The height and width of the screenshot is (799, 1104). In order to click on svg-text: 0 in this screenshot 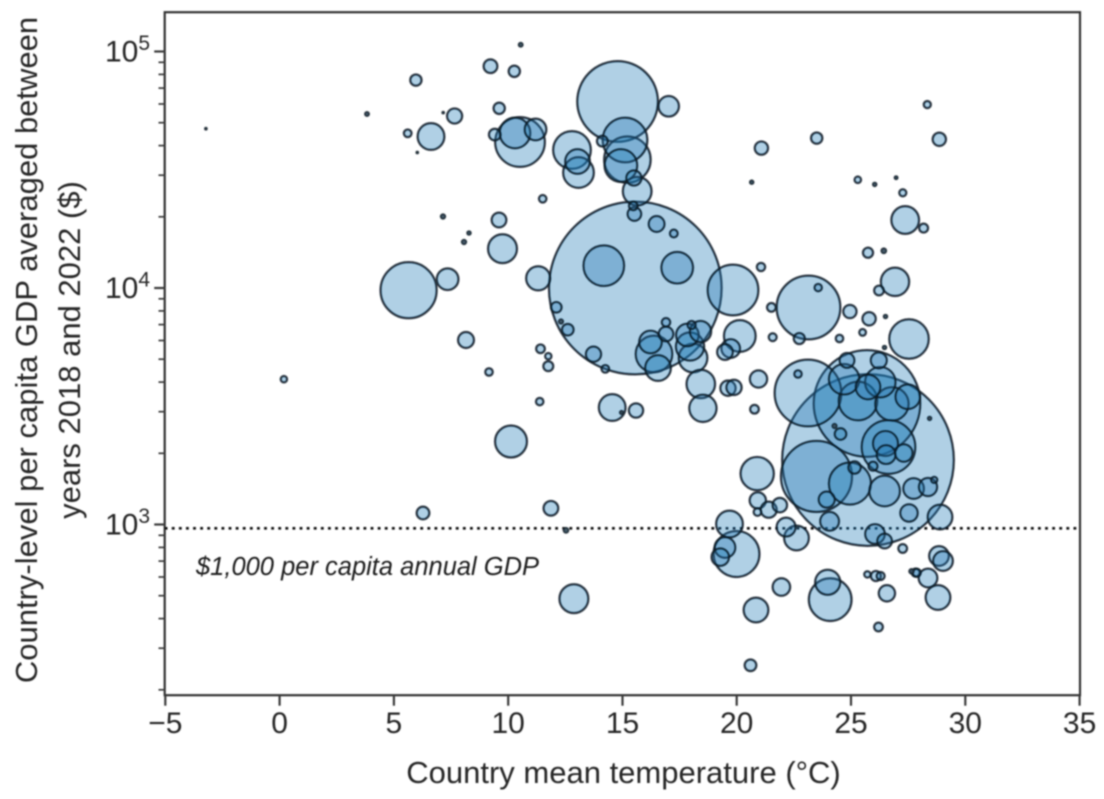, I will do `click(279, 723)`.